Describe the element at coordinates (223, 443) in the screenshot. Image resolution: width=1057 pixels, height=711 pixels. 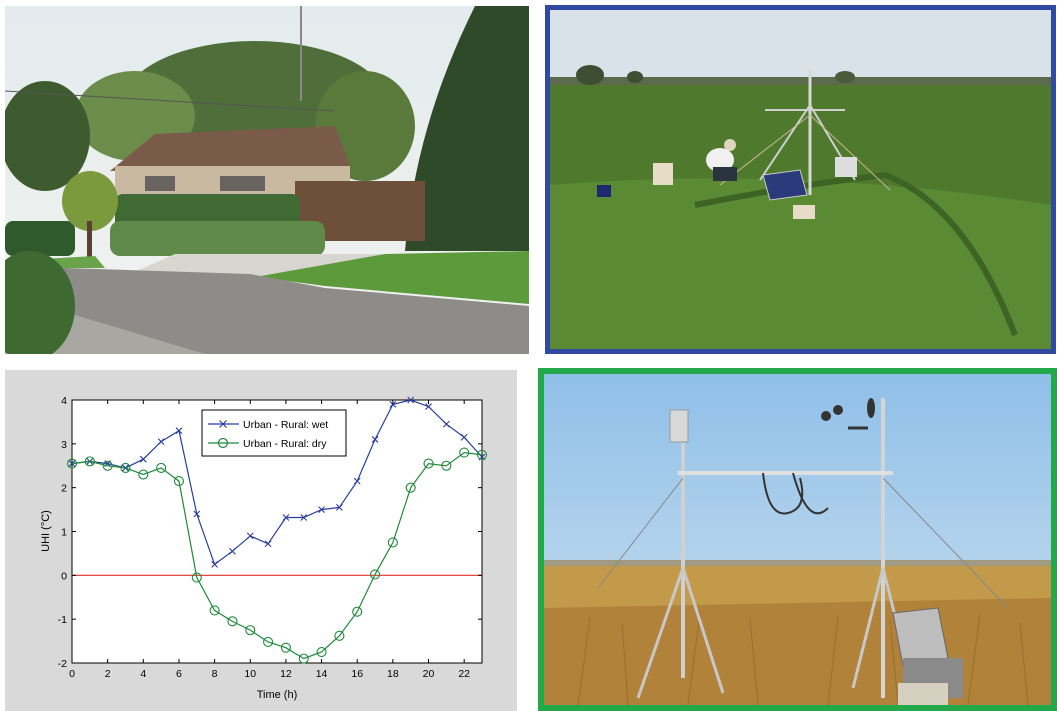
I see `legend-marker-dry` at that location.